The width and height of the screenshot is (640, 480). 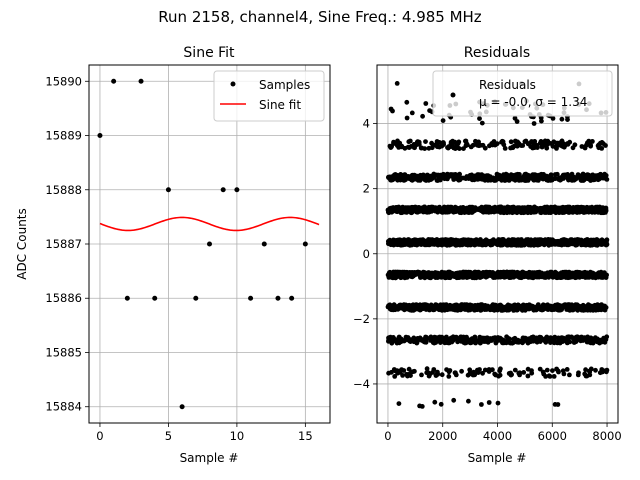 I want to click on residuals-legend: Residuals μ = -0.0, σ = 1.34, so click(x=522, y=93).